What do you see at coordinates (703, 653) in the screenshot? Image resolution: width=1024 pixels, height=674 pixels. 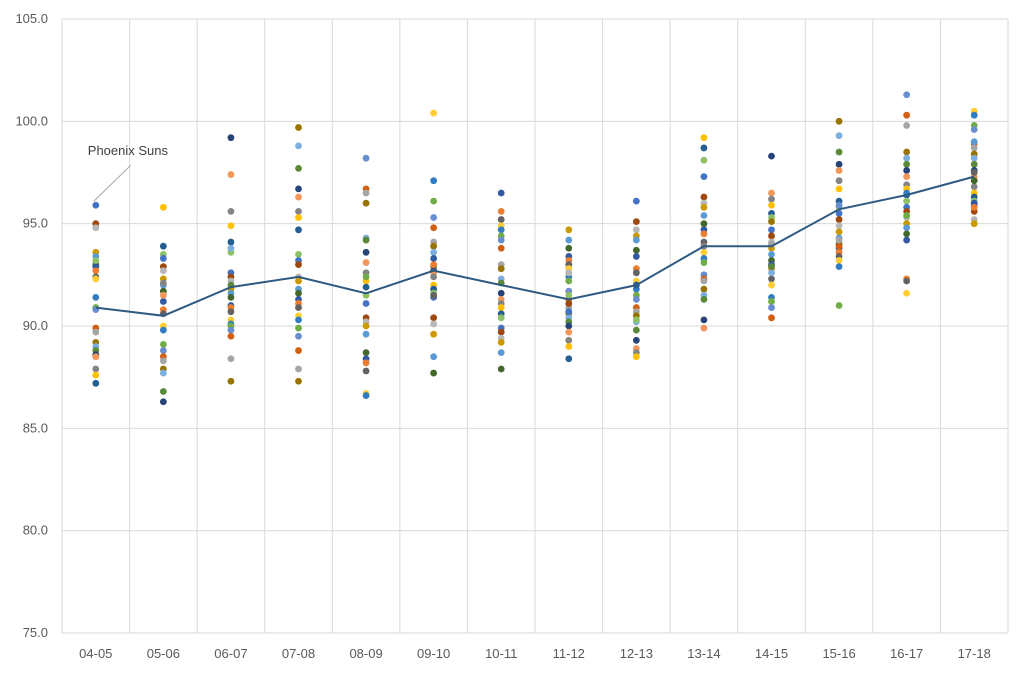 I see `x-tick-label: 13-14` at bounding box center [703, 653].